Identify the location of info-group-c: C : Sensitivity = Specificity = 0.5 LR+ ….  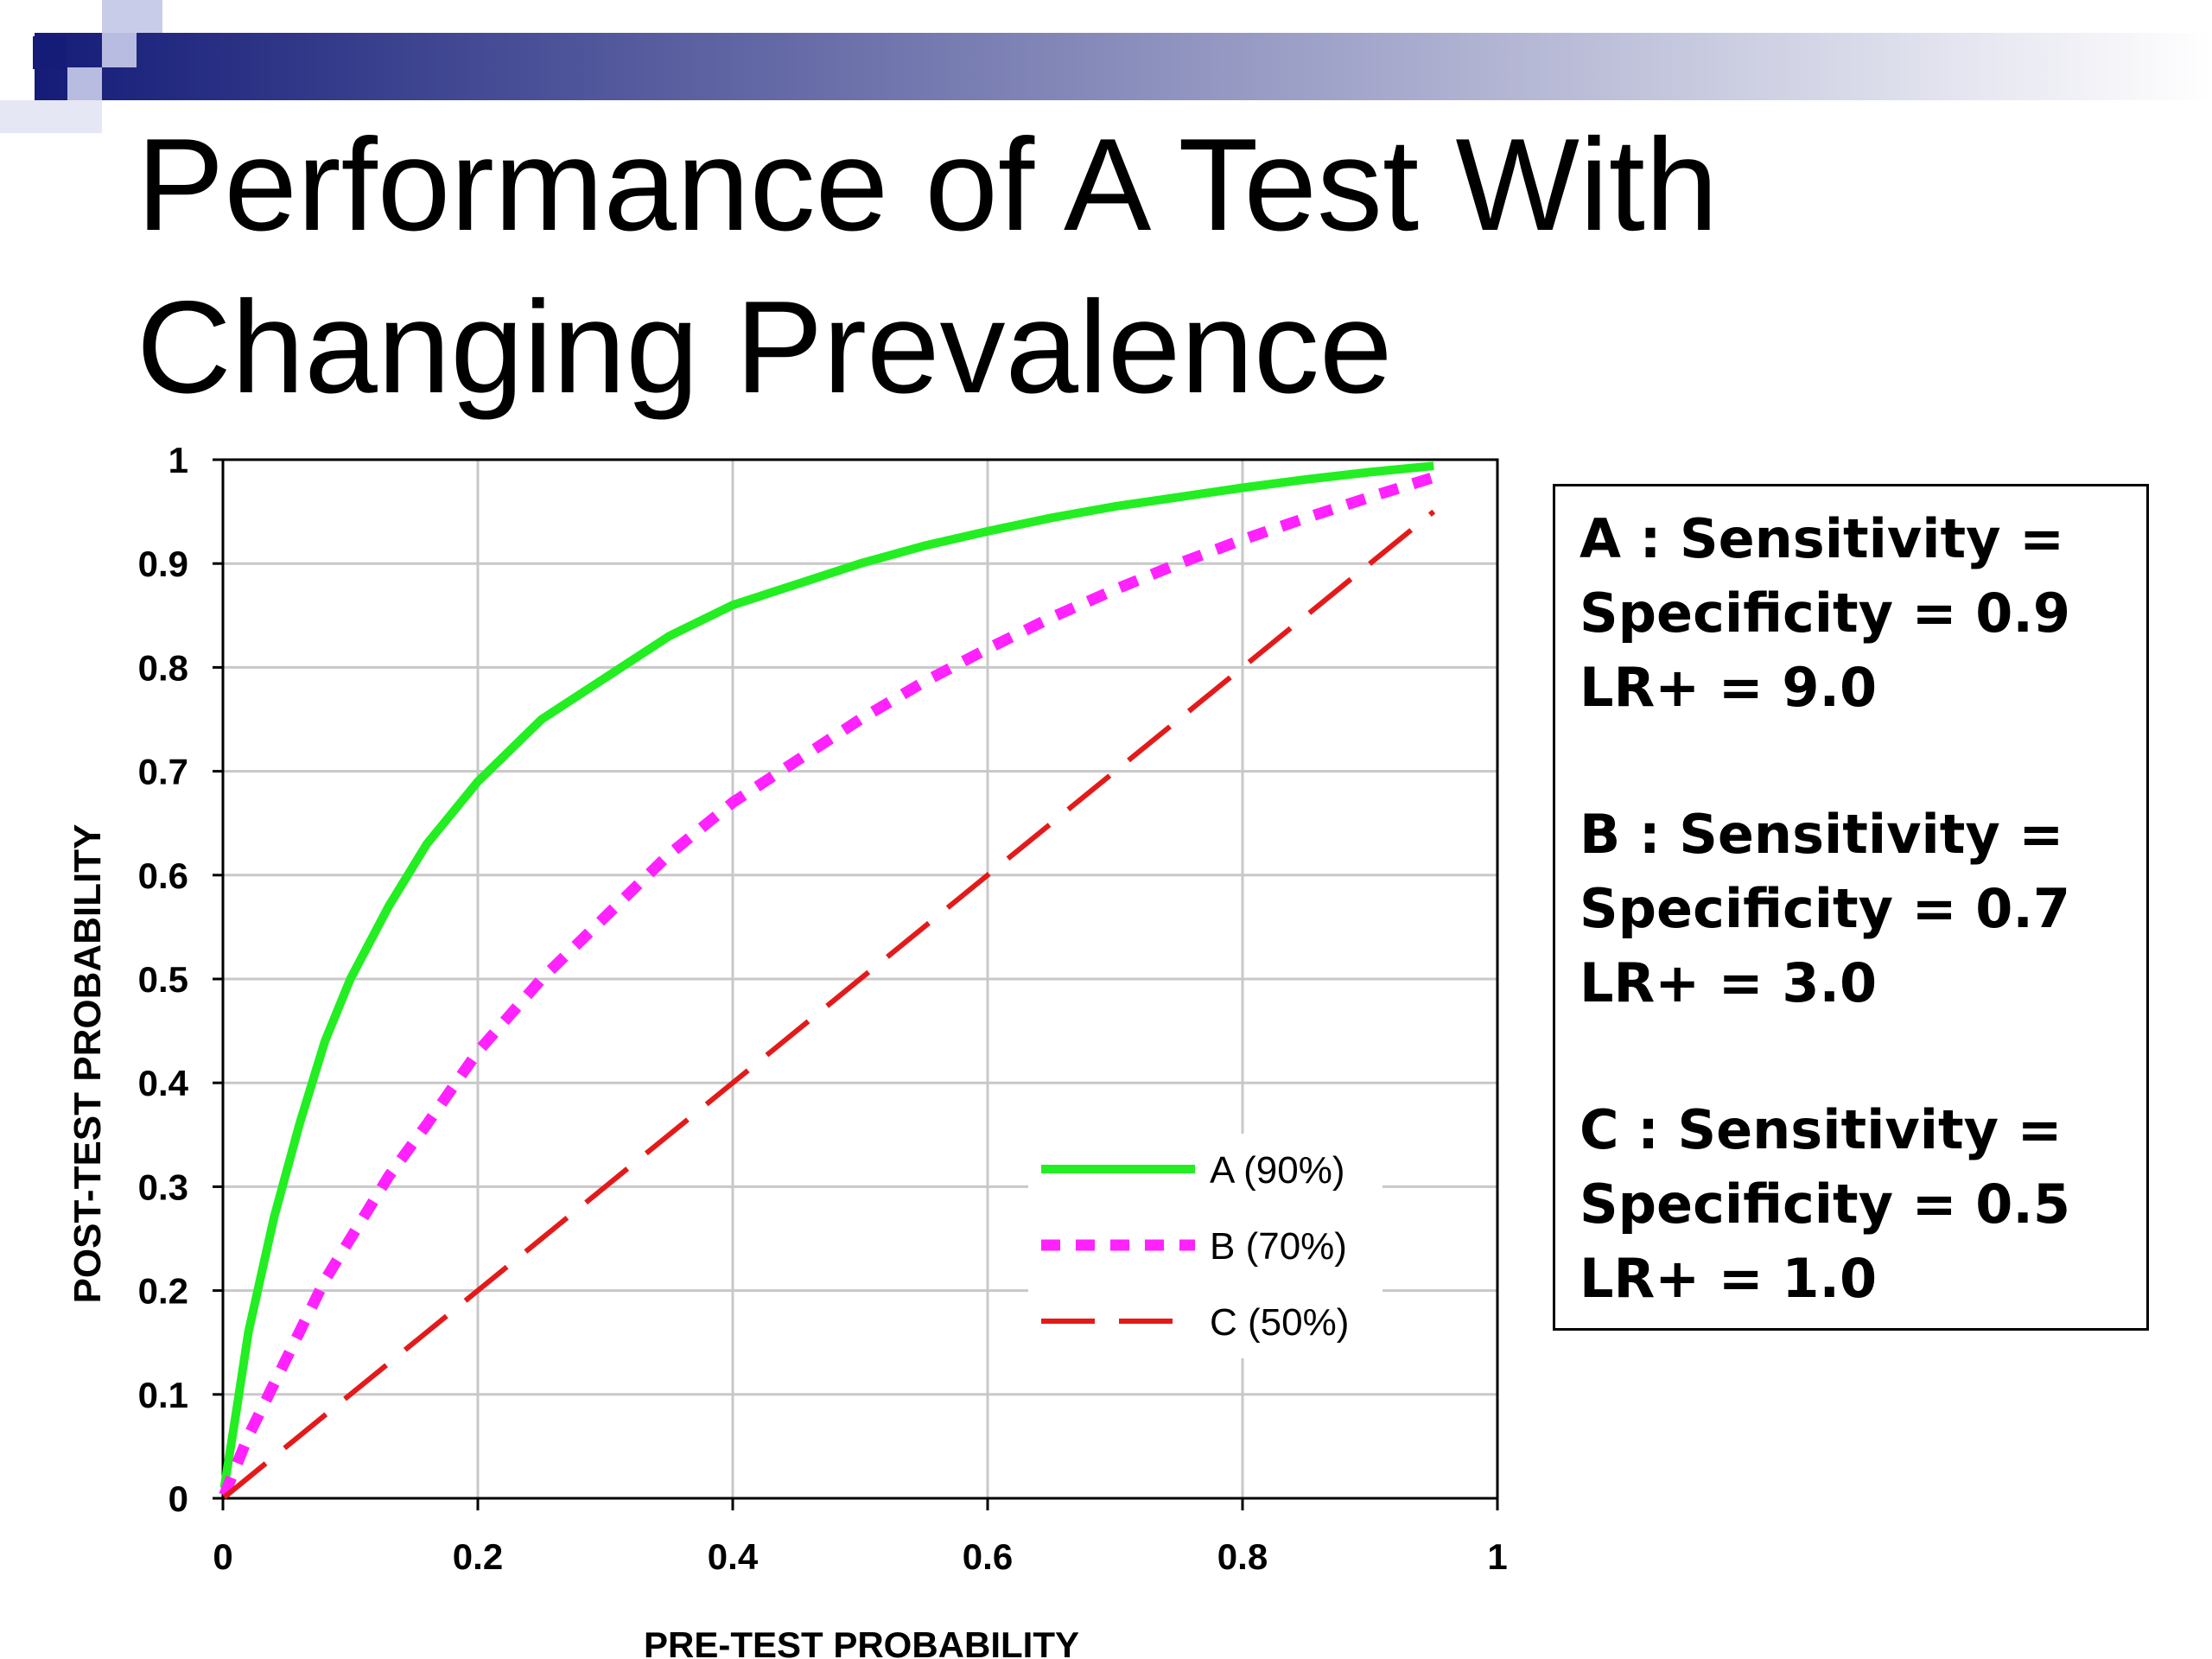
(1863, 1204).